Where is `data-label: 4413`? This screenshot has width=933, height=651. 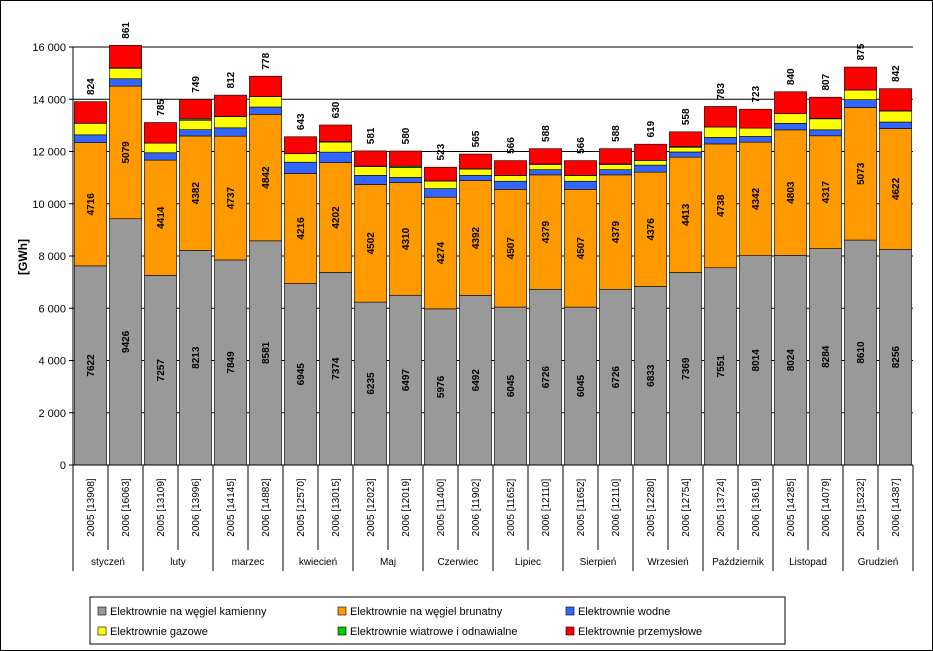 data-label: 4413 is located at coordinates (686, 214).